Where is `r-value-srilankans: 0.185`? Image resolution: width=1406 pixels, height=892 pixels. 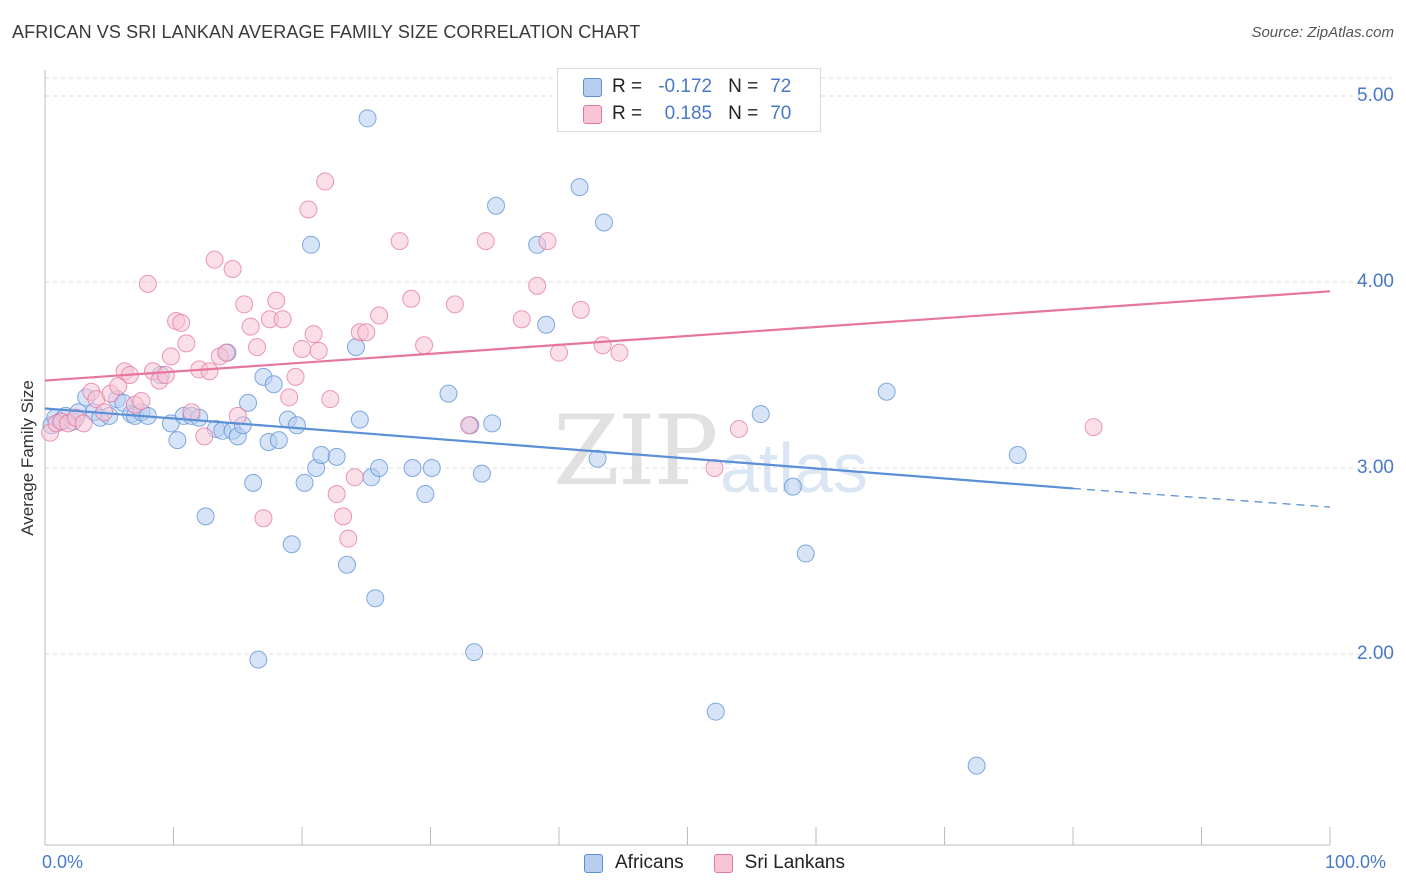
r-value-srilankans: 0.185 is located at coordinates (688, 113).